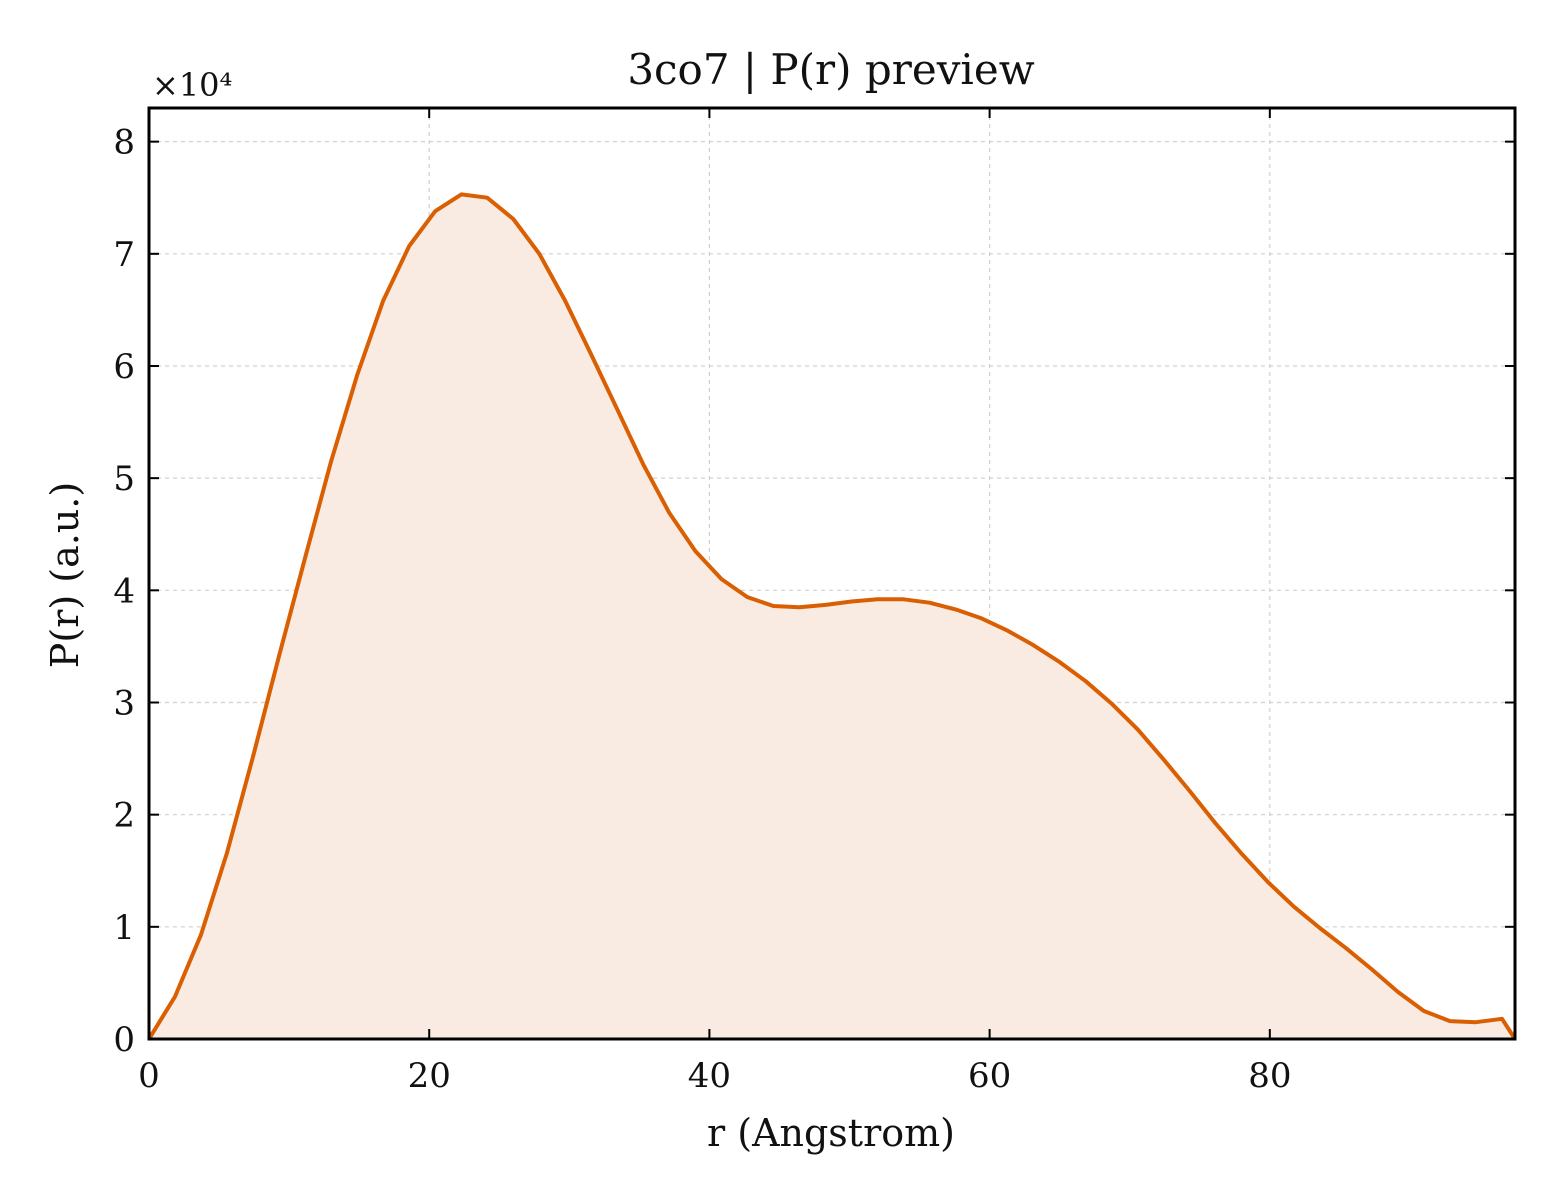  I want to click on x-axis-label: r (Angstrom), so click(831, 1133).